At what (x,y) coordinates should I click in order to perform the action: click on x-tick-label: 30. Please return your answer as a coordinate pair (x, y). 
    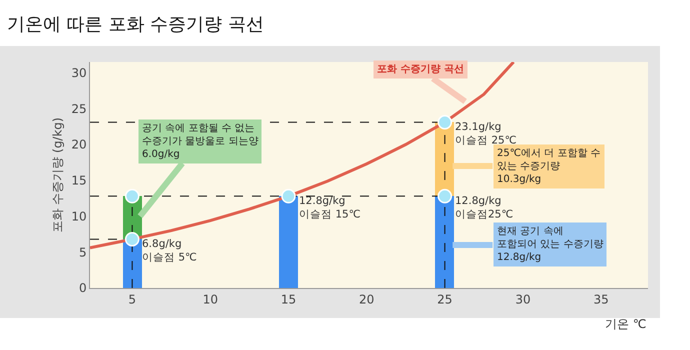
    Looking at the image, I should click on (523, 299).